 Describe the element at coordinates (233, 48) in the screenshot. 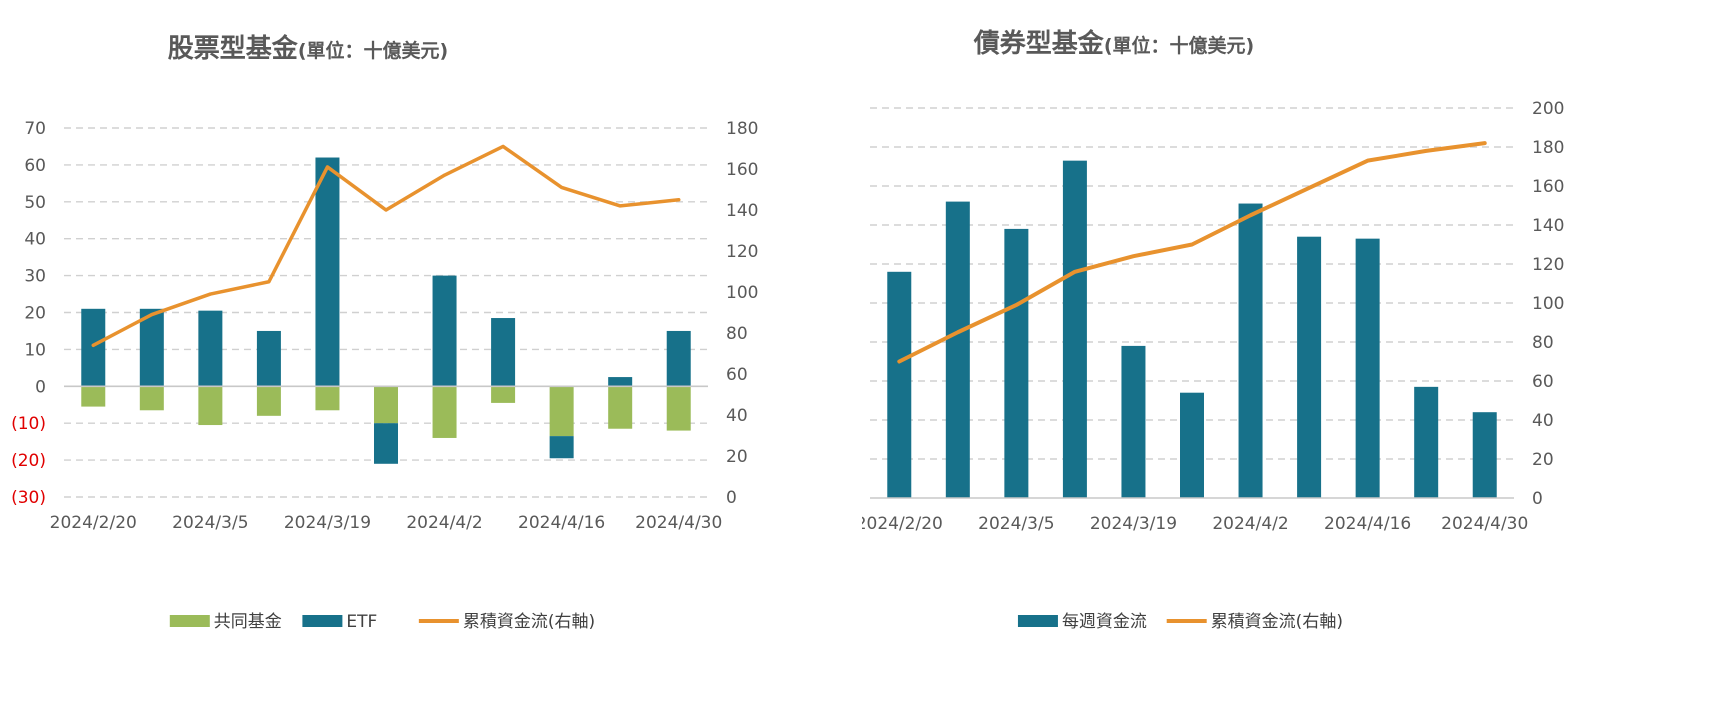

I see `equity-title-main: 股票型基金` at that location.